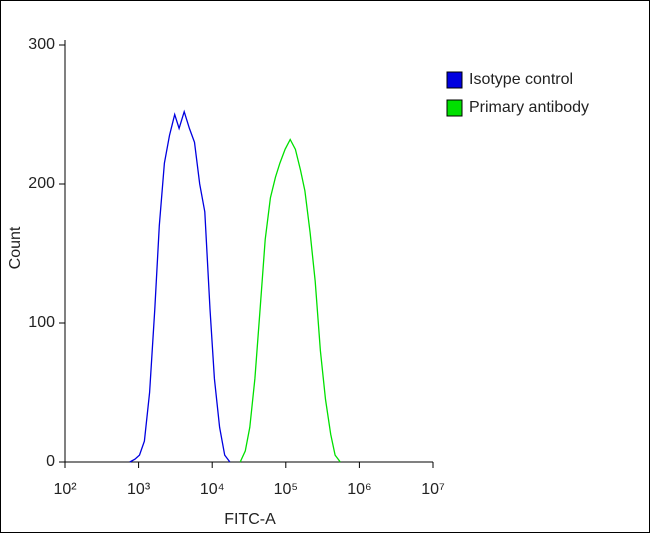 The height and width of the screenshot is (533, 650). I want to click on y-tick-label: 0, so click(50, 461).